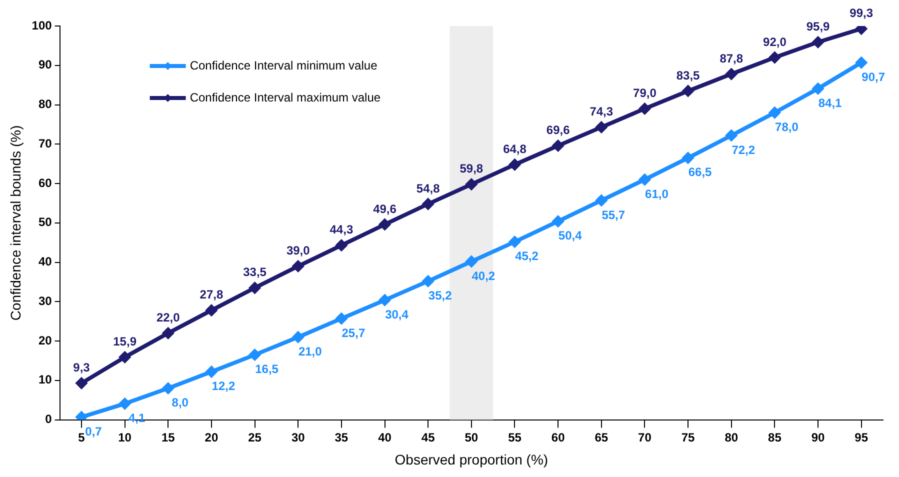  I want to click on data-label: 45,2, so click(527, 256).